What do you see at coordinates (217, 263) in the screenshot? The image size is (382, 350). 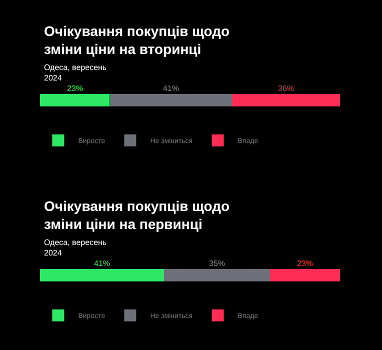 I see `data-label: 35%` at bounding box center [217, 263].